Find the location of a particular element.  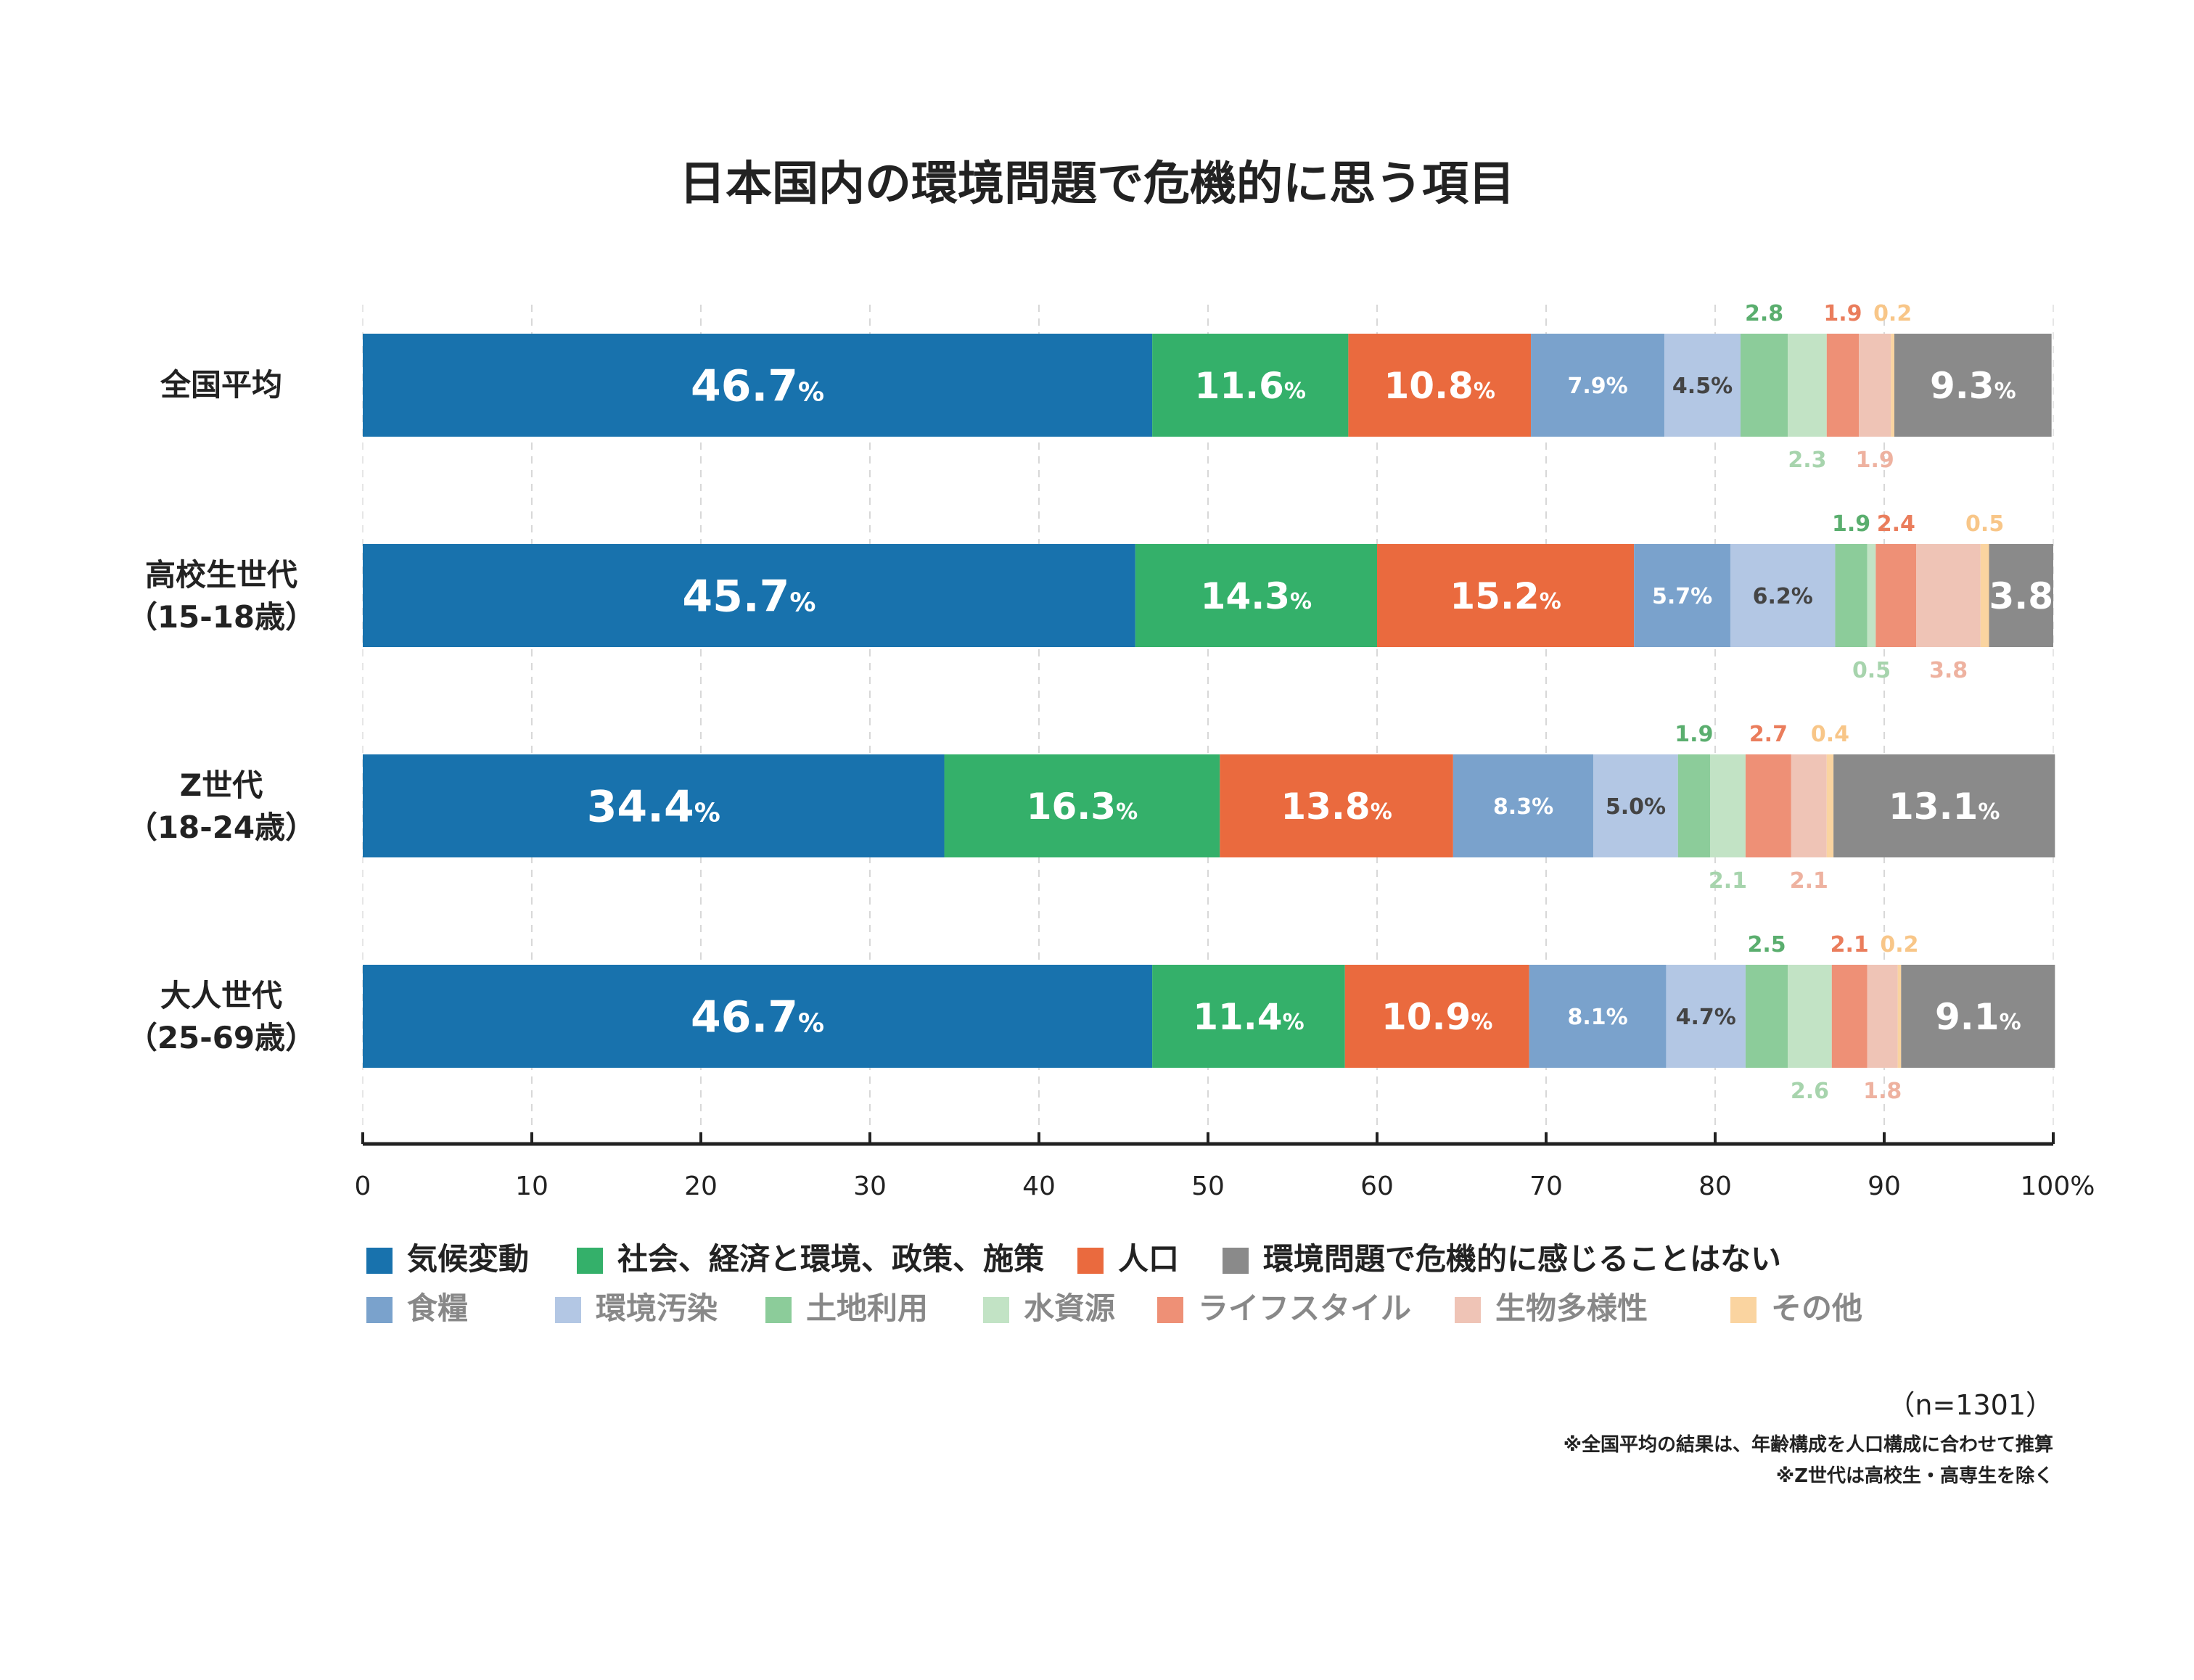

legend-label: 生物多様性 is located at coordinates (1571, 1308).